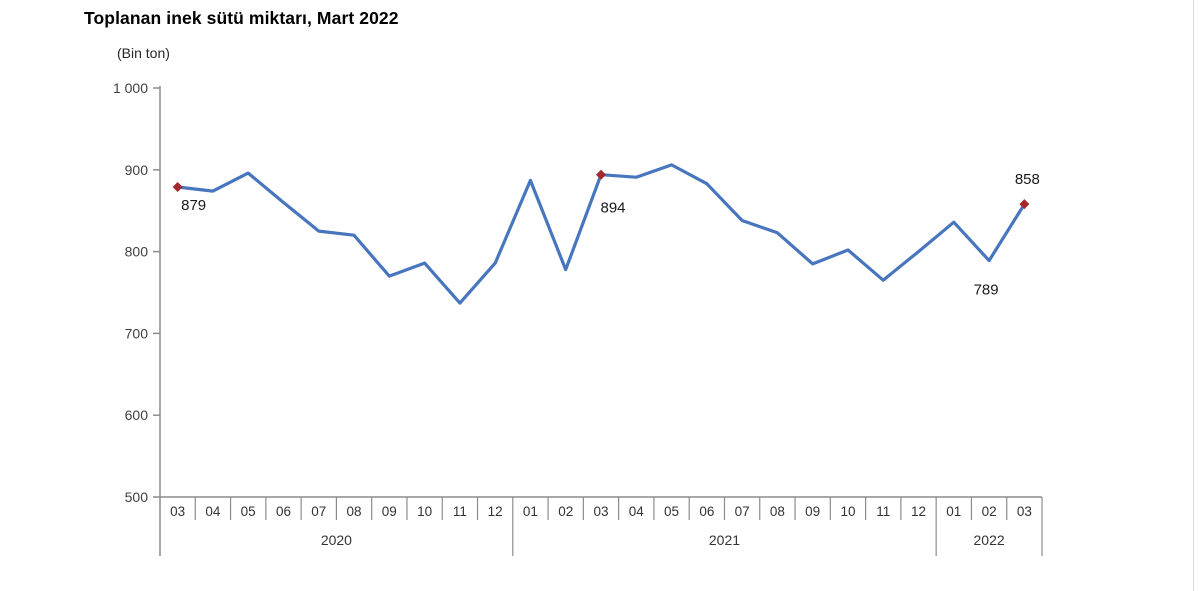 The width and height of the screenshot is (1200, 591). What do you see at coordinates (137, 415) in the screenshot?
I see `y-tick-label: 600` at bounding box center [137, 415].